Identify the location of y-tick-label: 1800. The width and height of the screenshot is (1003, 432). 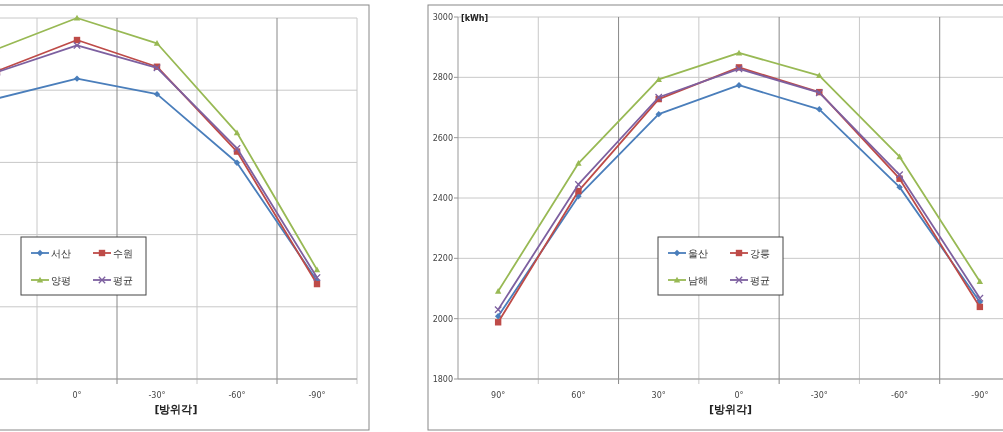
(442, 379).